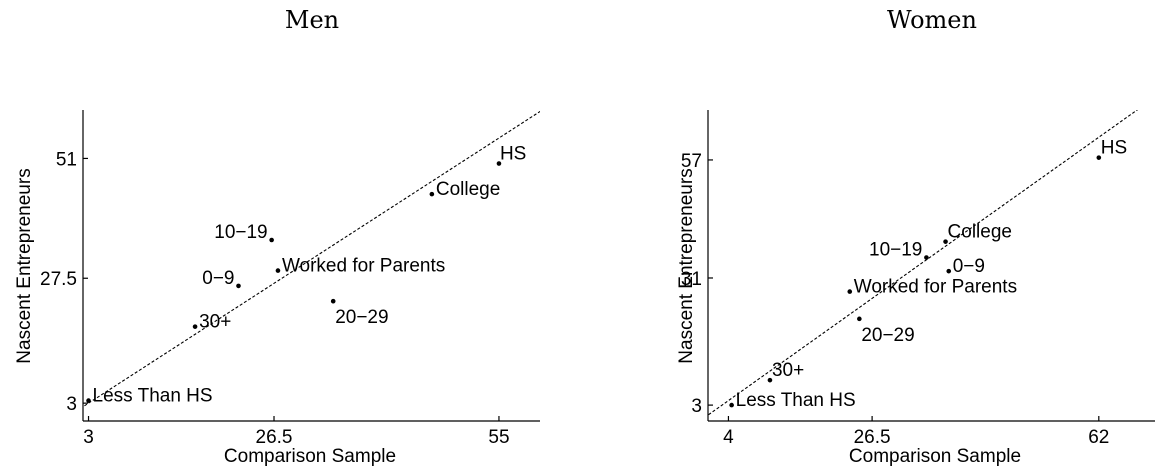  Describe the element at coordinates (1098, 437) in the screenshot. I see `x-tick-label: 62` at that location.